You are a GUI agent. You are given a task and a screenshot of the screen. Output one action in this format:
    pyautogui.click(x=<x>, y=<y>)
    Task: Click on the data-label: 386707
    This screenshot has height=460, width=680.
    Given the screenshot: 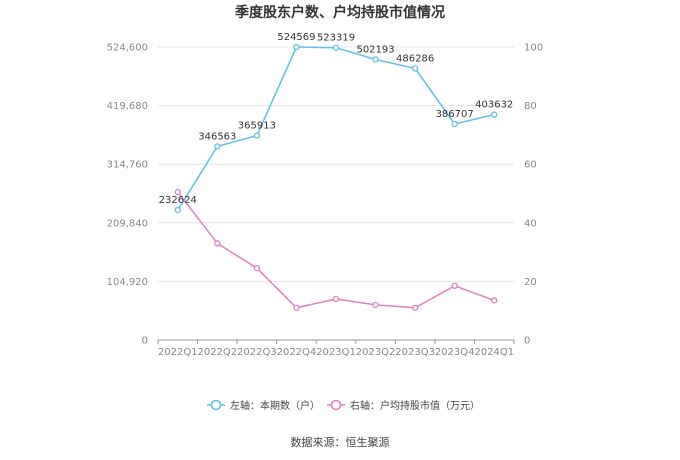 What is the action you would take?
    pyautogui.click(x=455, y=114)
    